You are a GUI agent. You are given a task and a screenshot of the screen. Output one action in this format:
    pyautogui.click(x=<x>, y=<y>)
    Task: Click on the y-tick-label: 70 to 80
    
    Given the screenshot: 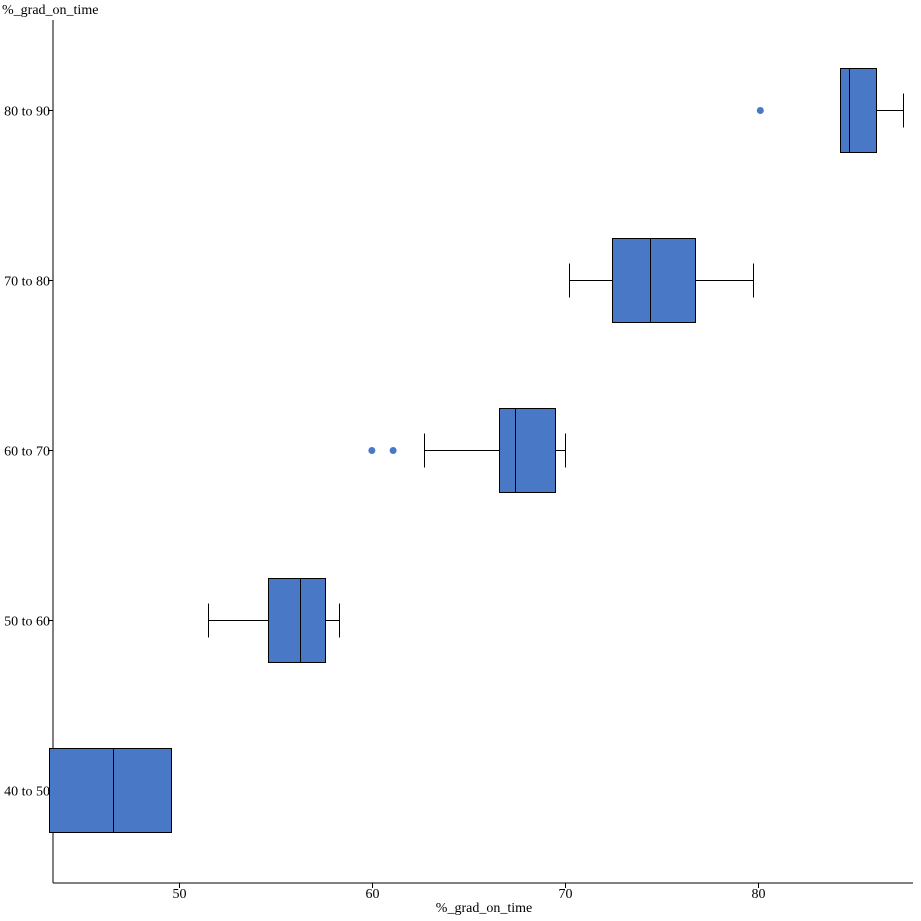 What is the action you would take?
    pyautogui.click(x=27, y=282)
    